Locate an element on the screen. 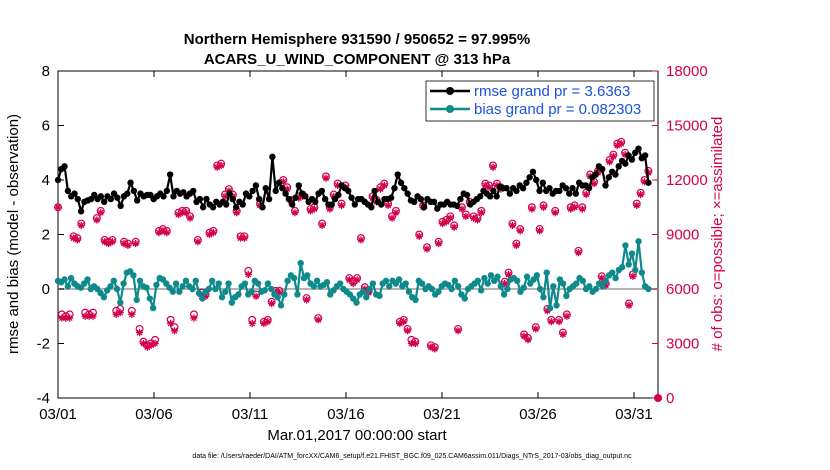 The width and height of the screenshot is (830, 470). y-right-tick-label: 12000 is located at coordinates (687, 180).